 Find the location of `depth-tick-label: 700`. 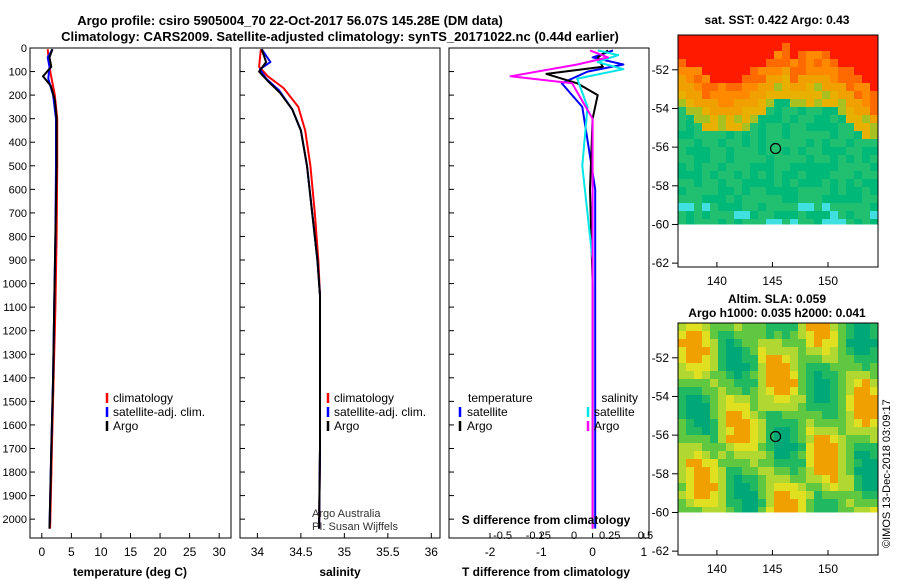

depth-tick-label: 700 is located at coordinates (18, 214).